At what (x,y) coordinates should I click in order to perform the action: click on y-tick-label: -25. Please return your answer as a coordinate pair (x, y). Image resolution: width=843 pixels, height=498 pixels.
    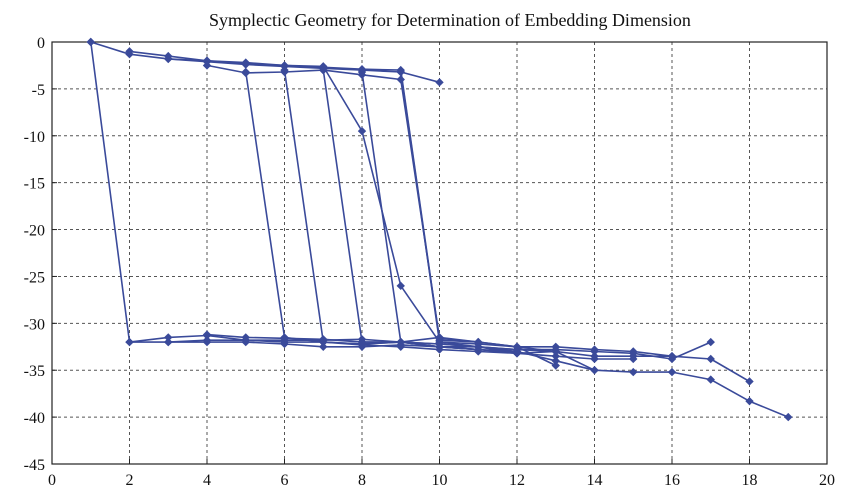
    Looking at the image, I should click on (34, 277).